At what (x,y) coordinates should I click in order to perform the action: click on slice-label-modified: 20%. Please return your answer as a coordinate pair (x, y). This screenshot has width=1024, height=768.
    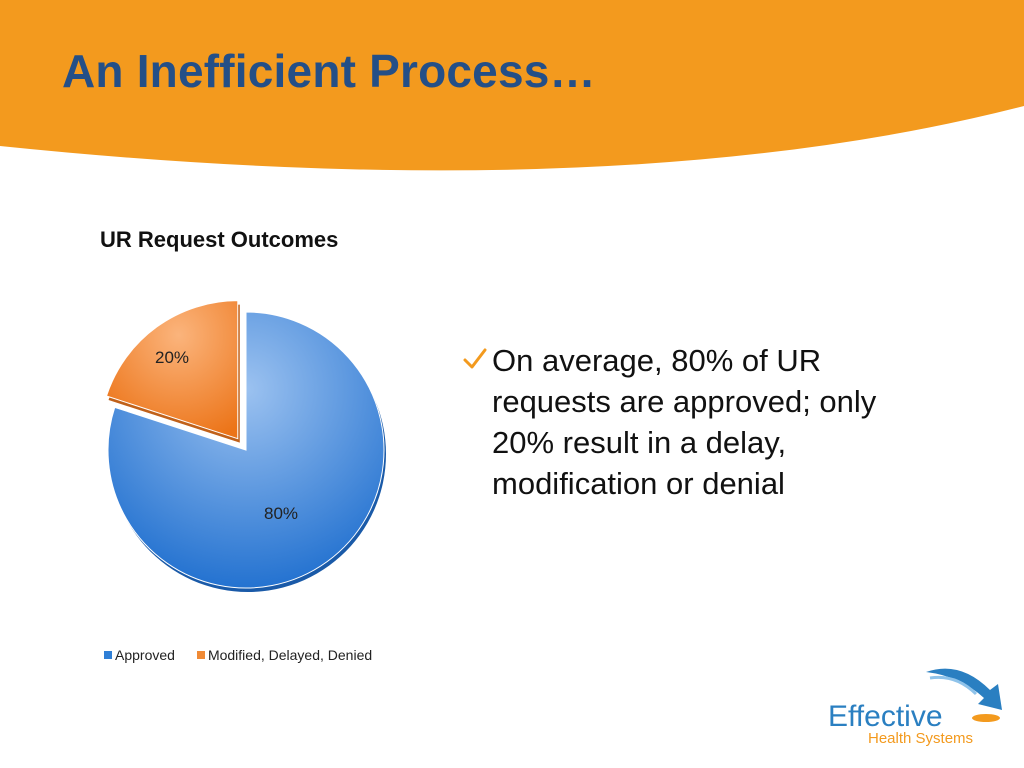
    Looking at the image, I should click on (172, 357).